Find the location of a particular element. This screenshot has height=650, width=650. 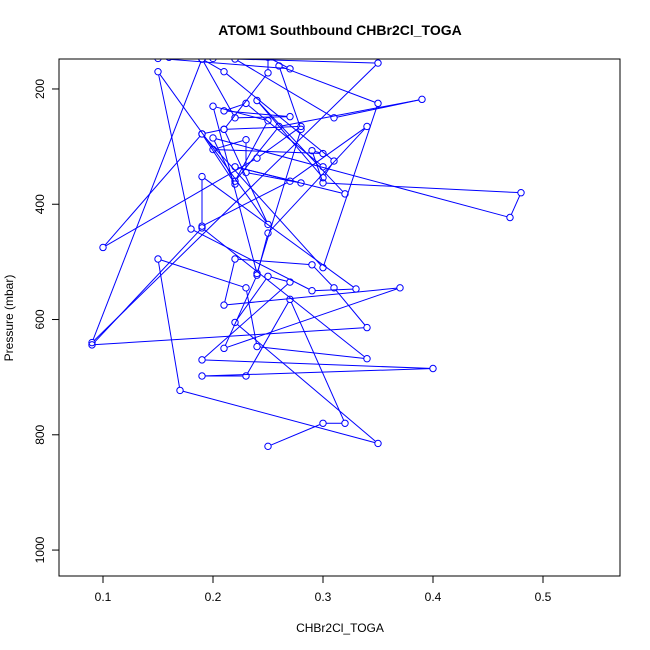

y-tick-label: 800 is located at coordinates (40, 434).